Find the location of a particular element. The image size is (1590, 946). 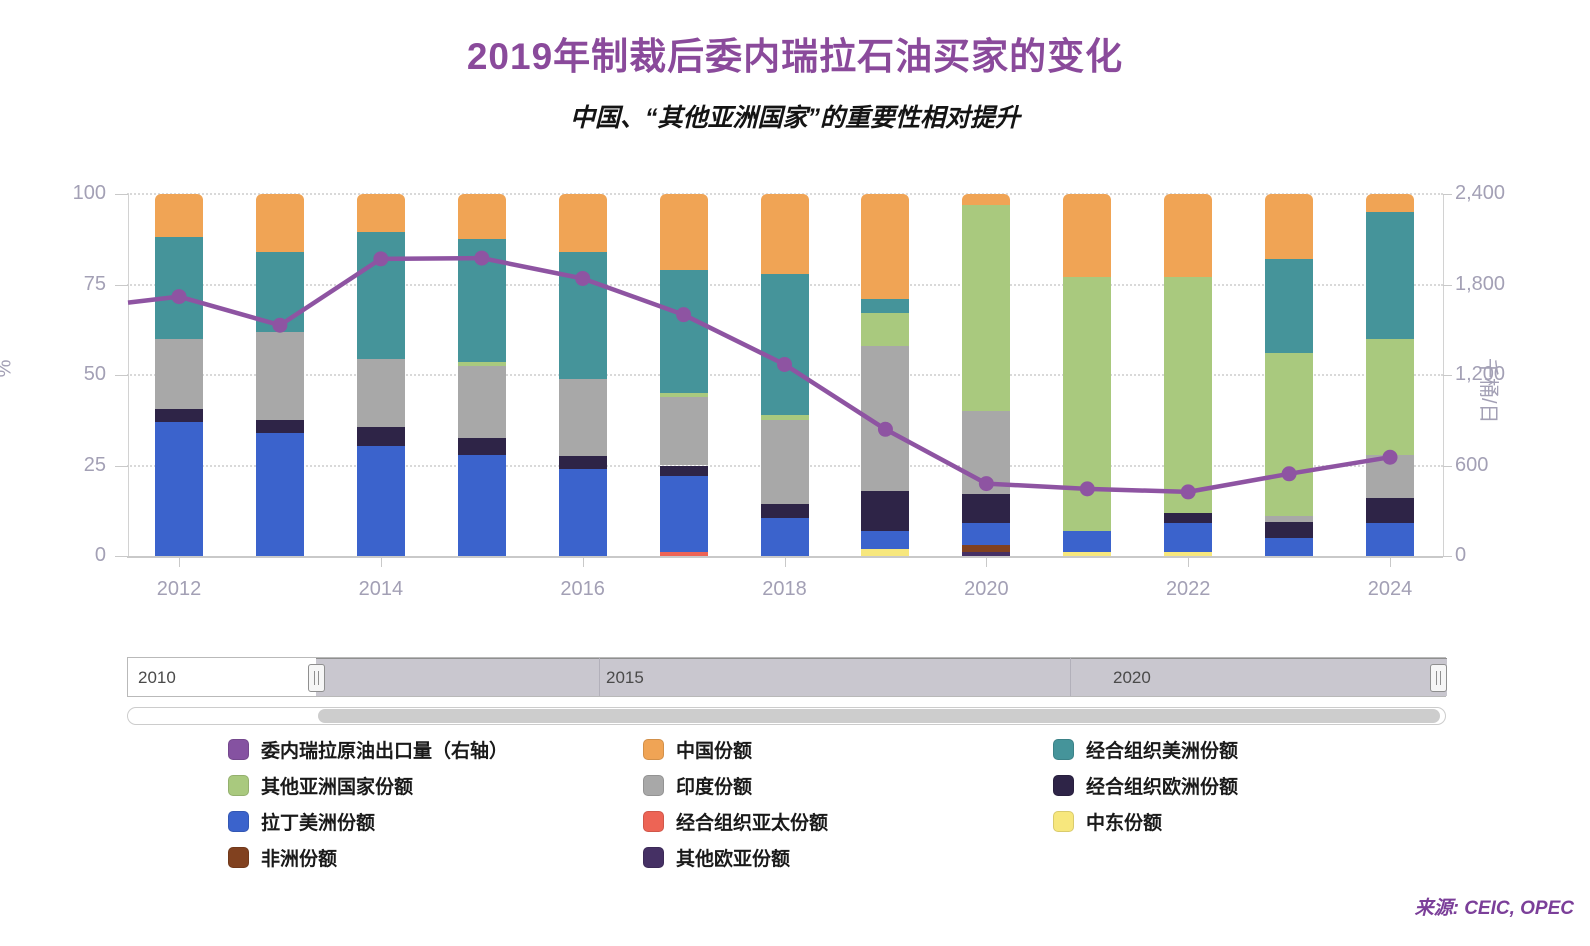

legend-label: 中国份额 is located at coordinates (714, 751).